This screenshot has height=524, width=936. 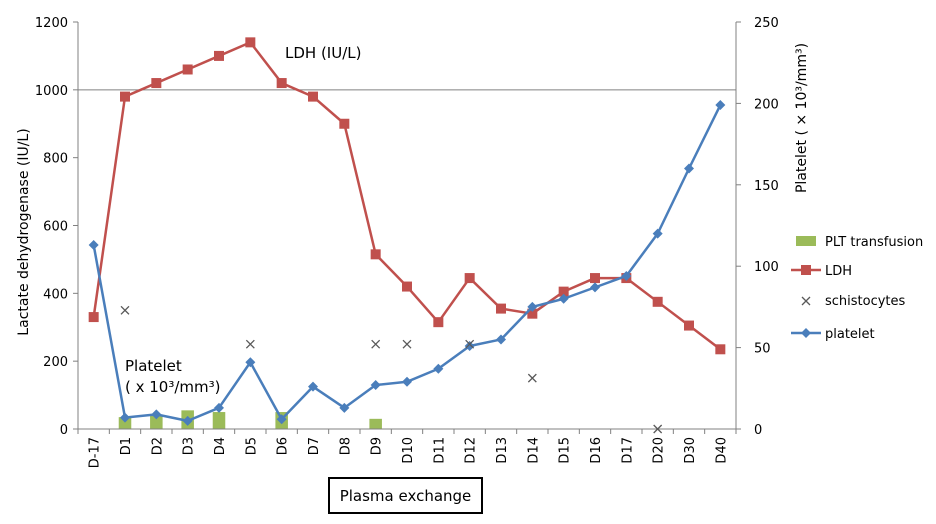 What do you see at coordinates (659, 450) in the screenshot?
I see `x-tick-label: D20` at bounding box center [659, 450].